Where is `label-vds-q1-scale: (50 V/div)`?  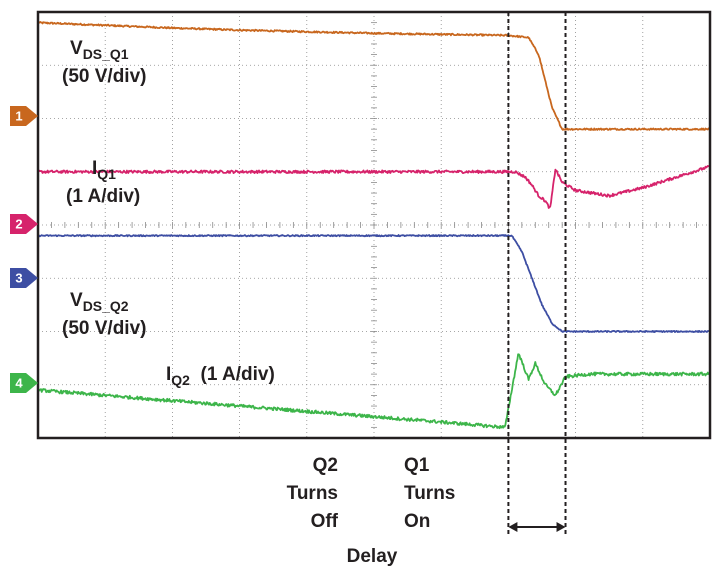 label-vds-q1-scale: (50 V/div) is located at coordinates (104, 76).